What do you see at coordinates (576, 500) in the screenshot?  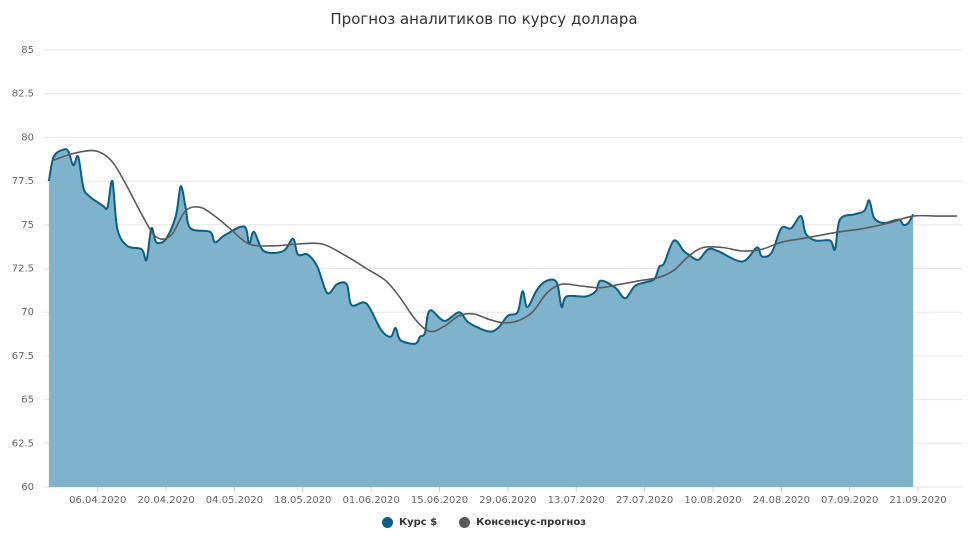 I see `x-tick-label: 13.07.2020` at bounding box center [576, 500].